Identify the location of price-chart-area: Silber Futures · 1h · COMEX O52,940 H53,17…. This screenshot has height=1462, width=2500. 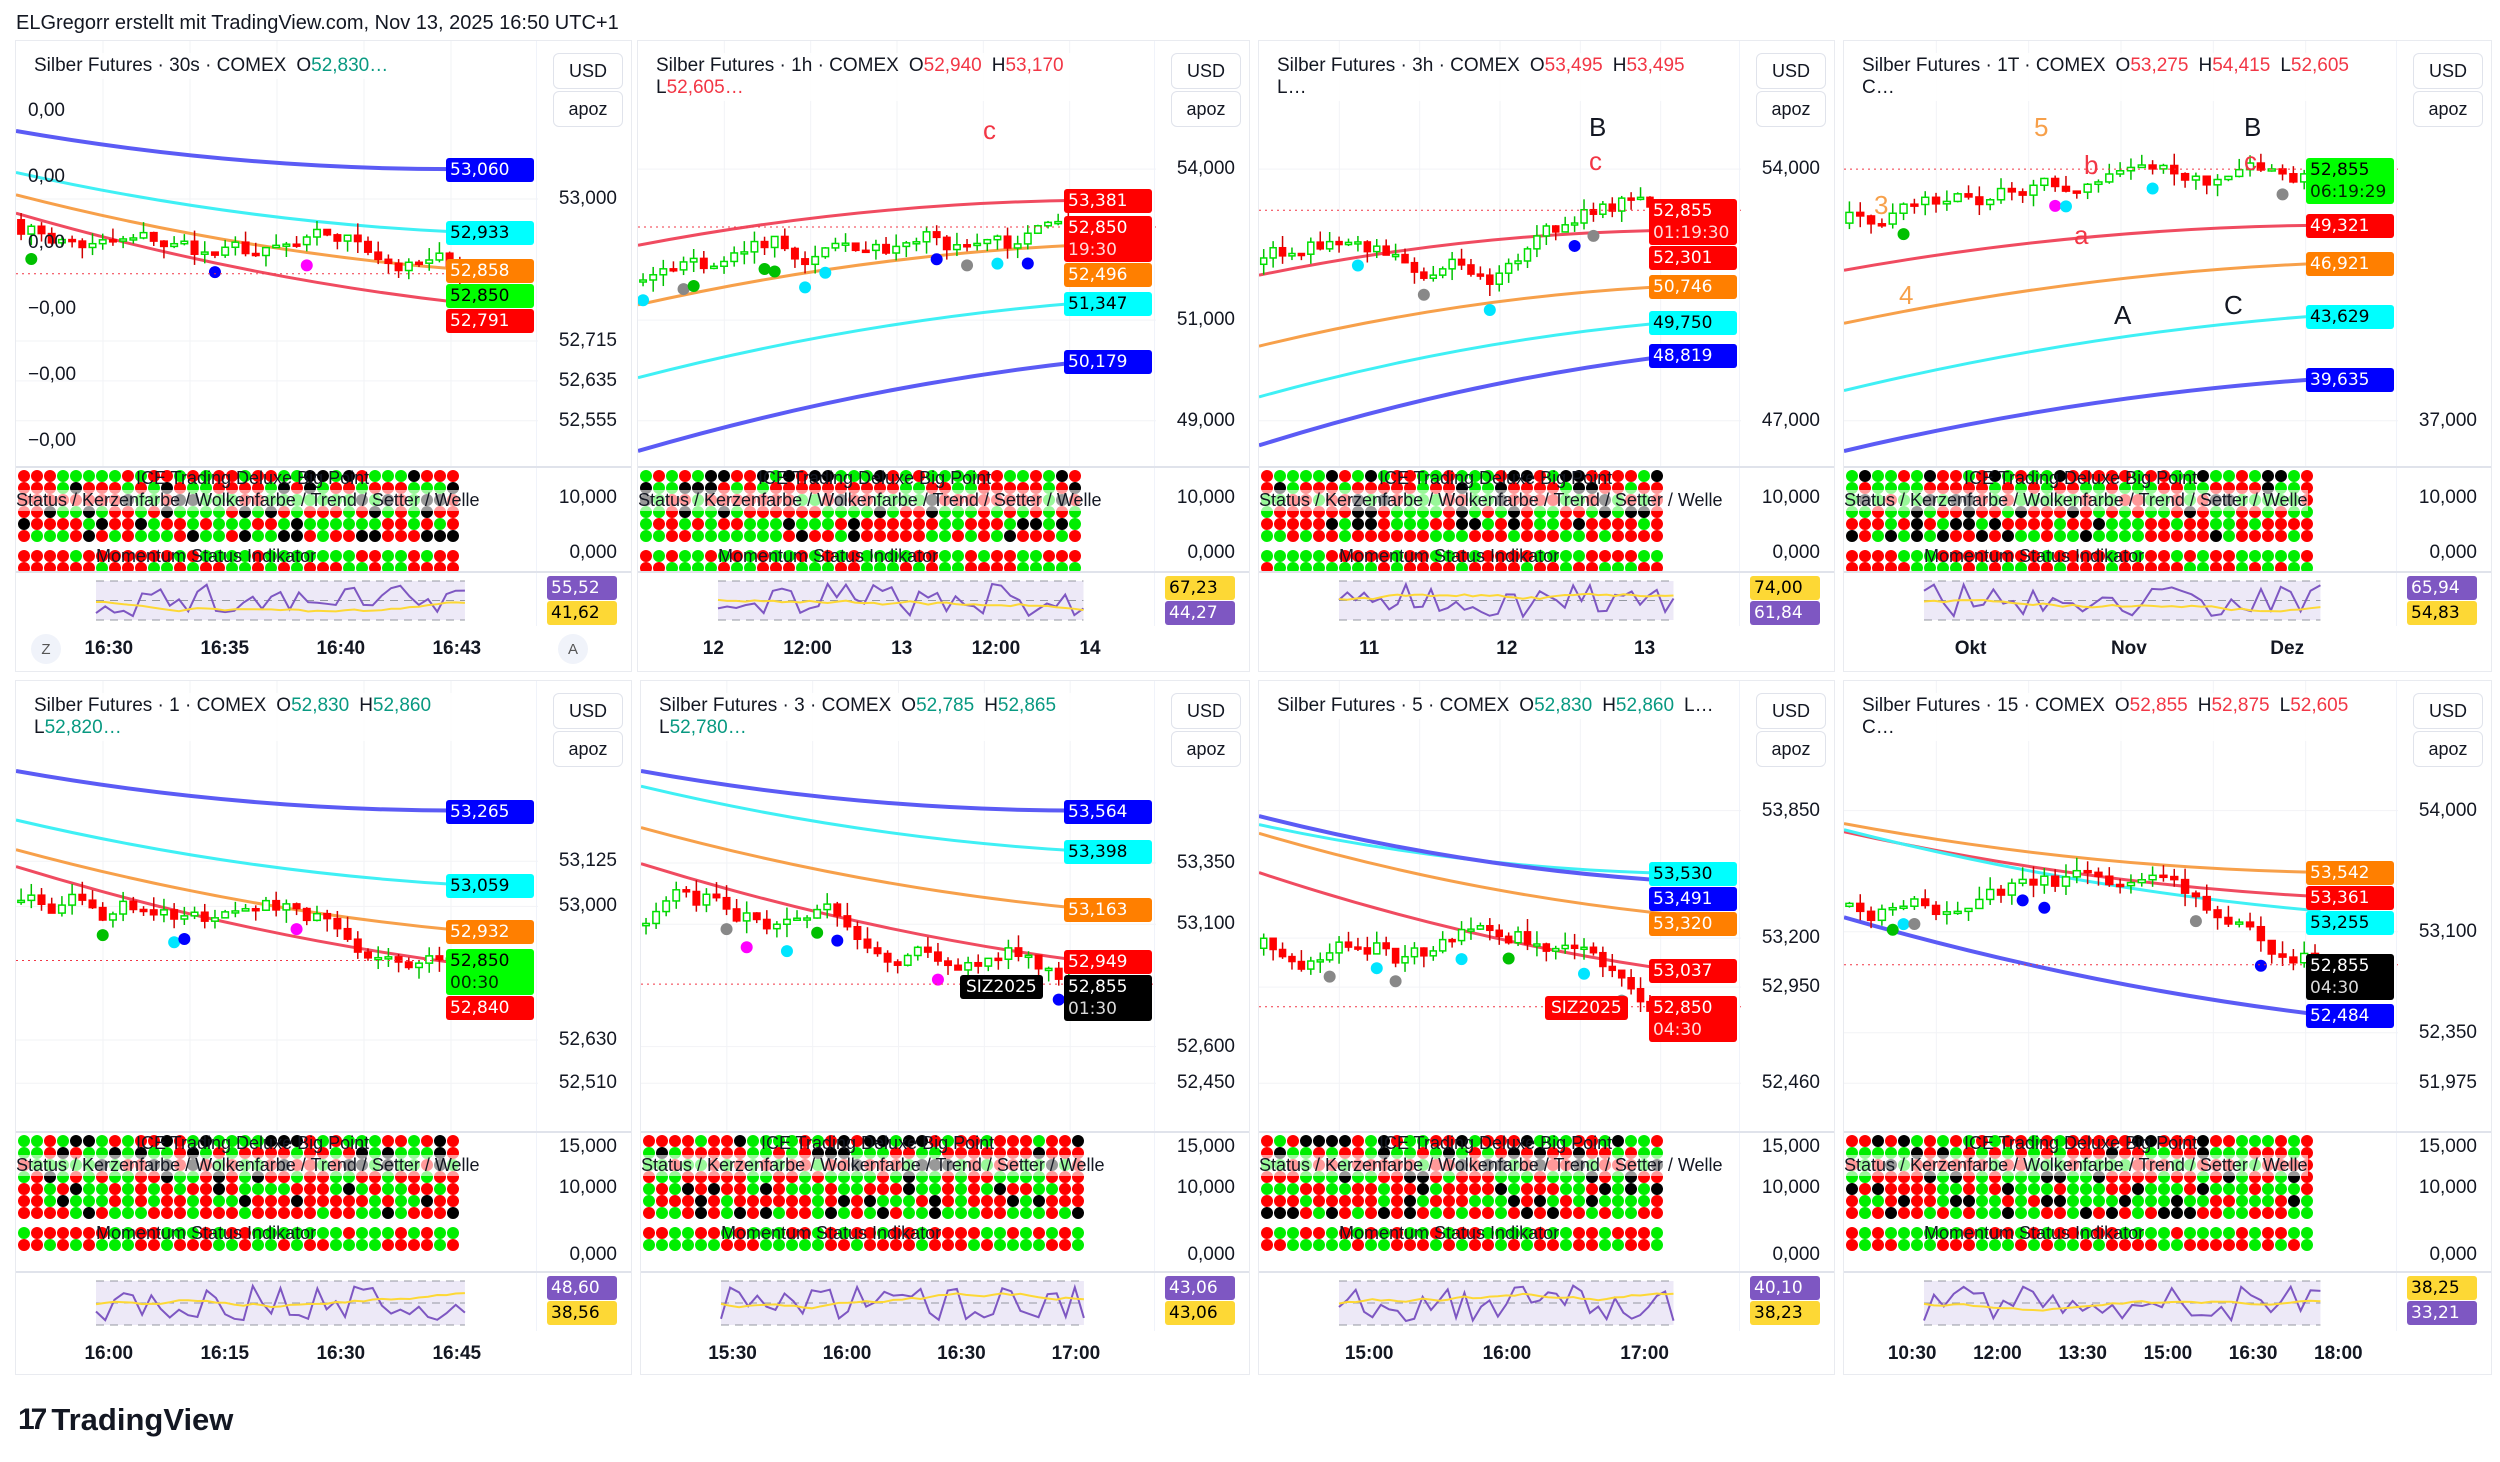
(943, 253).